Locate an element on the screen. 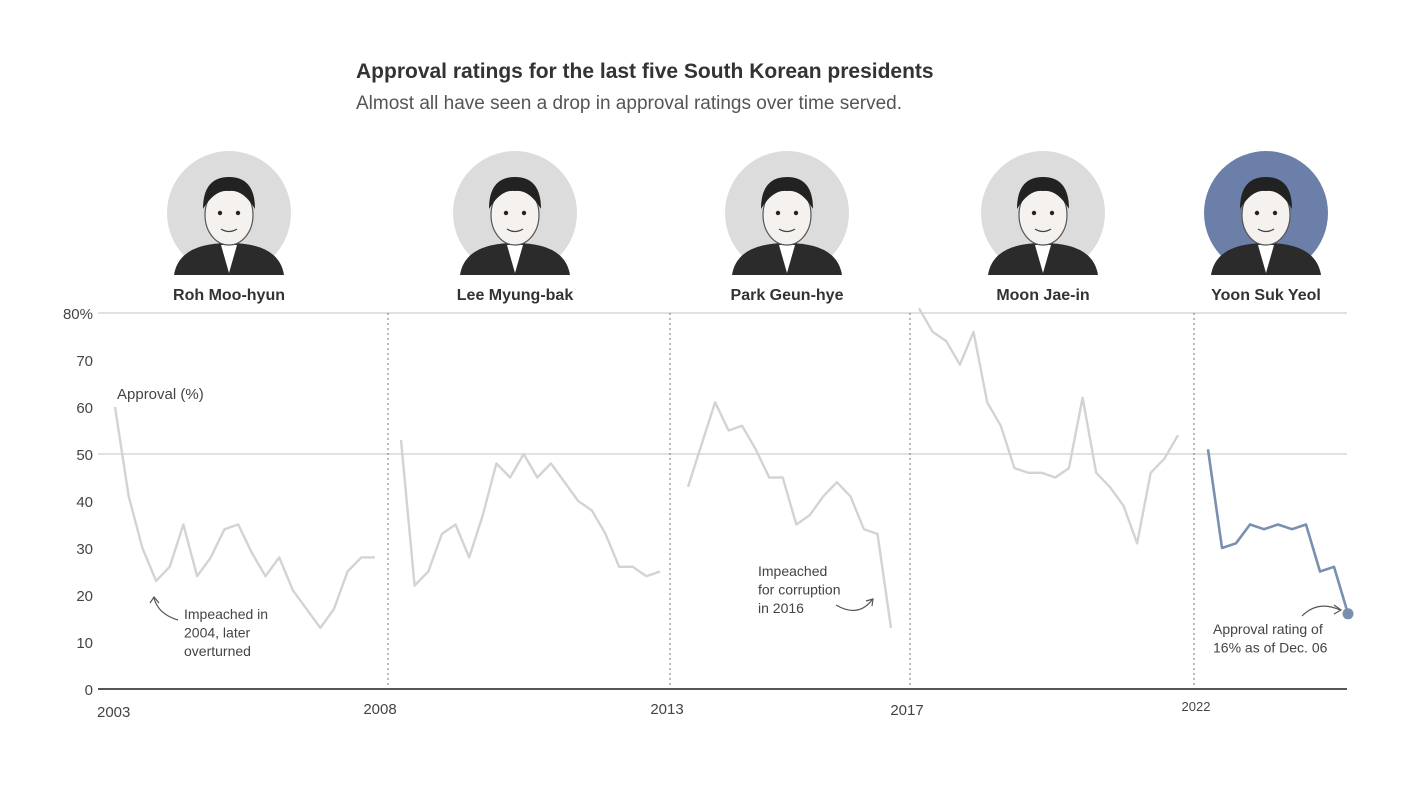 The height and width of the screenshot is (788, 1420). y-tick-label: 70 is located at coordinates (84, 361).